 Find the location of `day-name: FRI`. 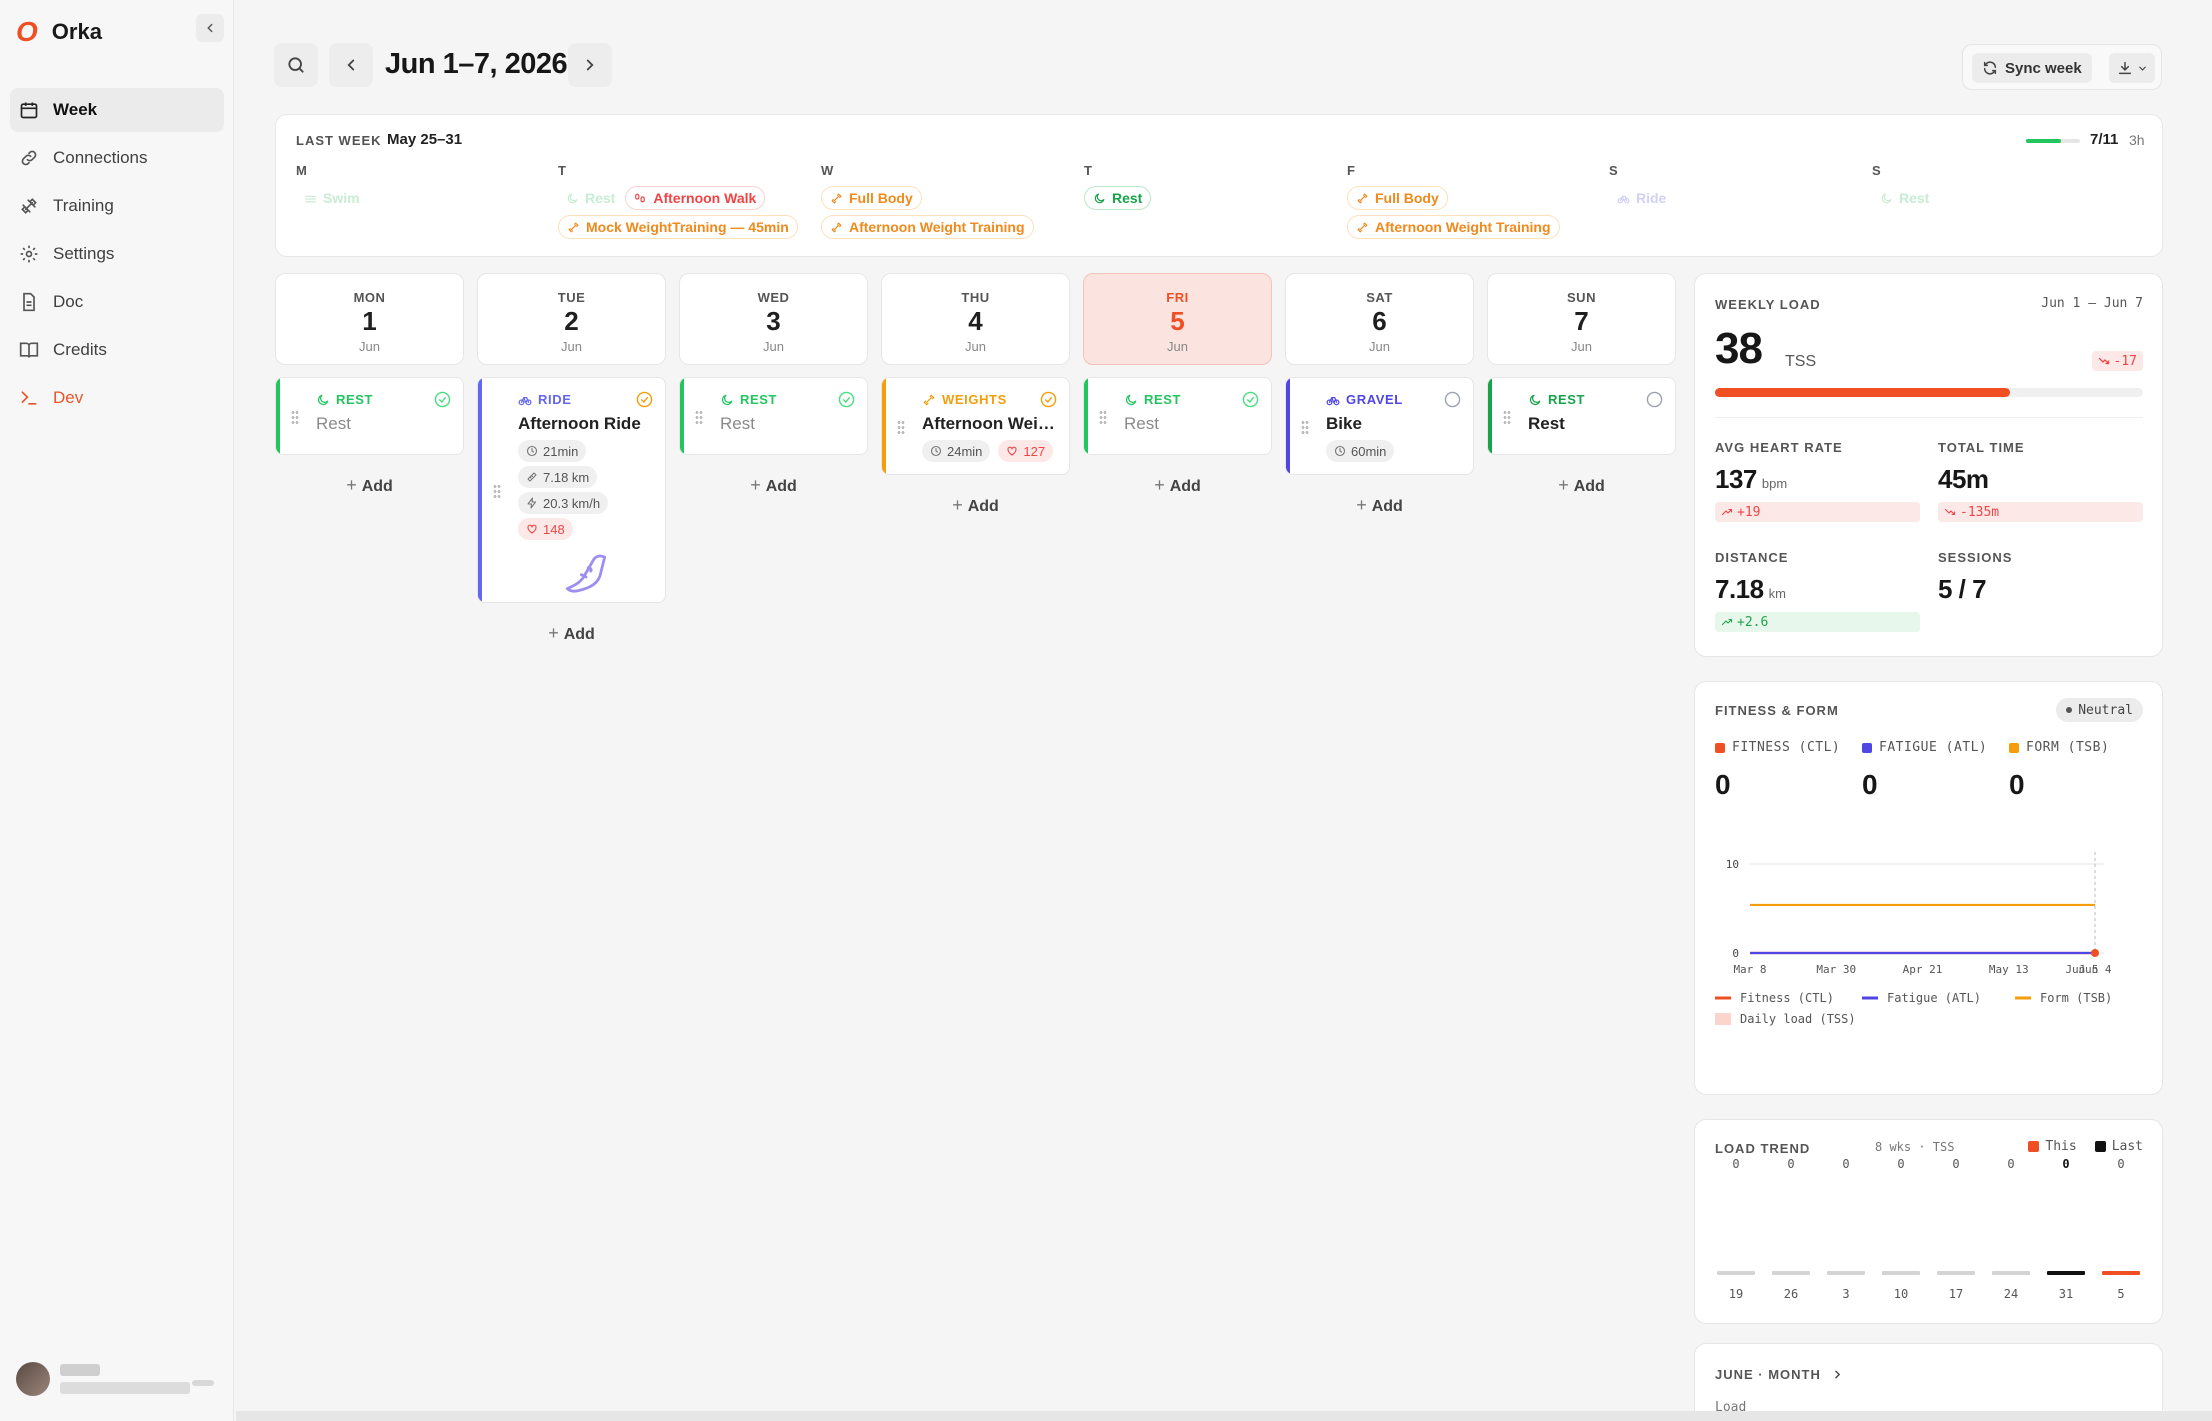

day-name: FRI is located at coordinates (1177, 297).